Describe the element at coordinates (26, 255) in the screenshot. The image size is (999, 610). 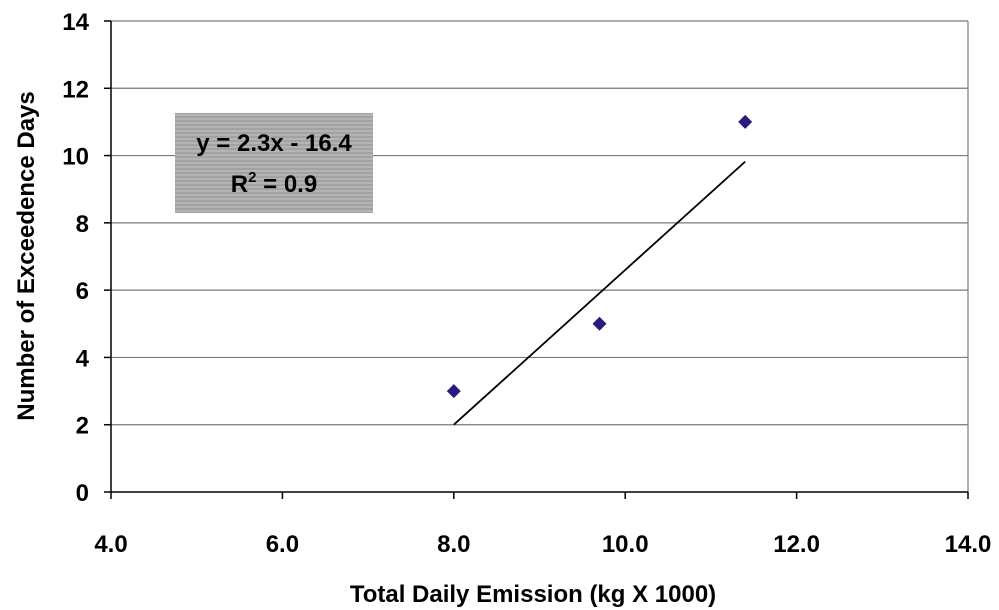
I see `y-axis-title: Number of Exceedence Days` at that location.